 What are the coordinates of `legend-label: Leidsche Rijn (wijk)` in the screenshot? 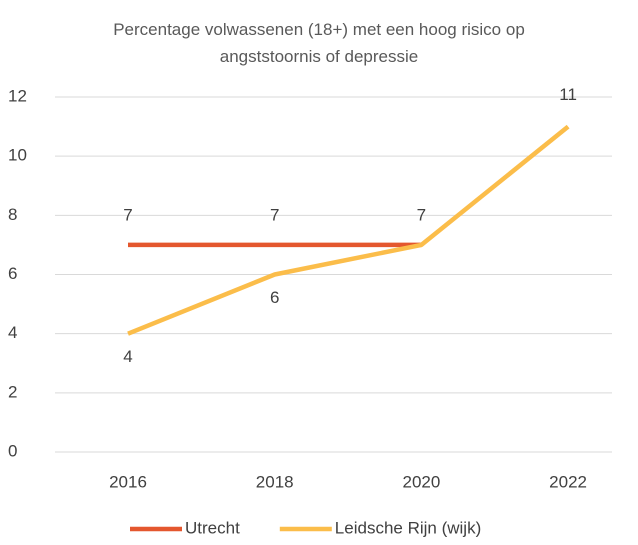 It's located at (408, 527).